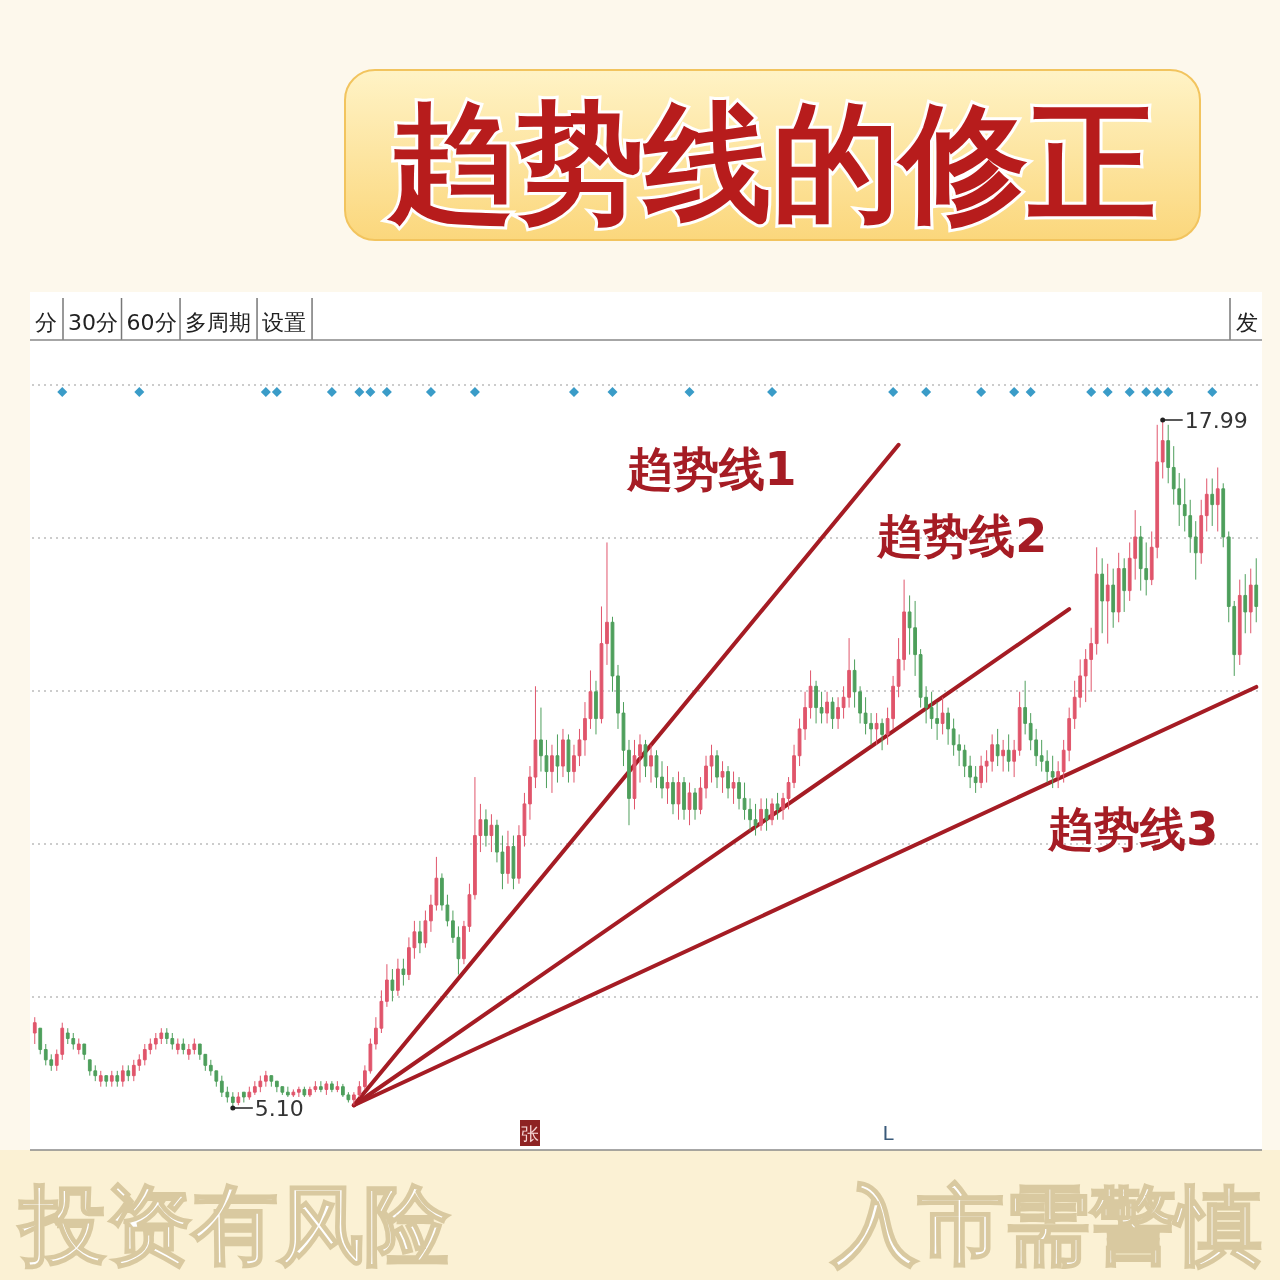 The height and width of the screenshot is (1280, 1280). What do you see at coordinates (218, 322) in the screenshot?
I see `text: 多周期` at bounding box center [218, 322].